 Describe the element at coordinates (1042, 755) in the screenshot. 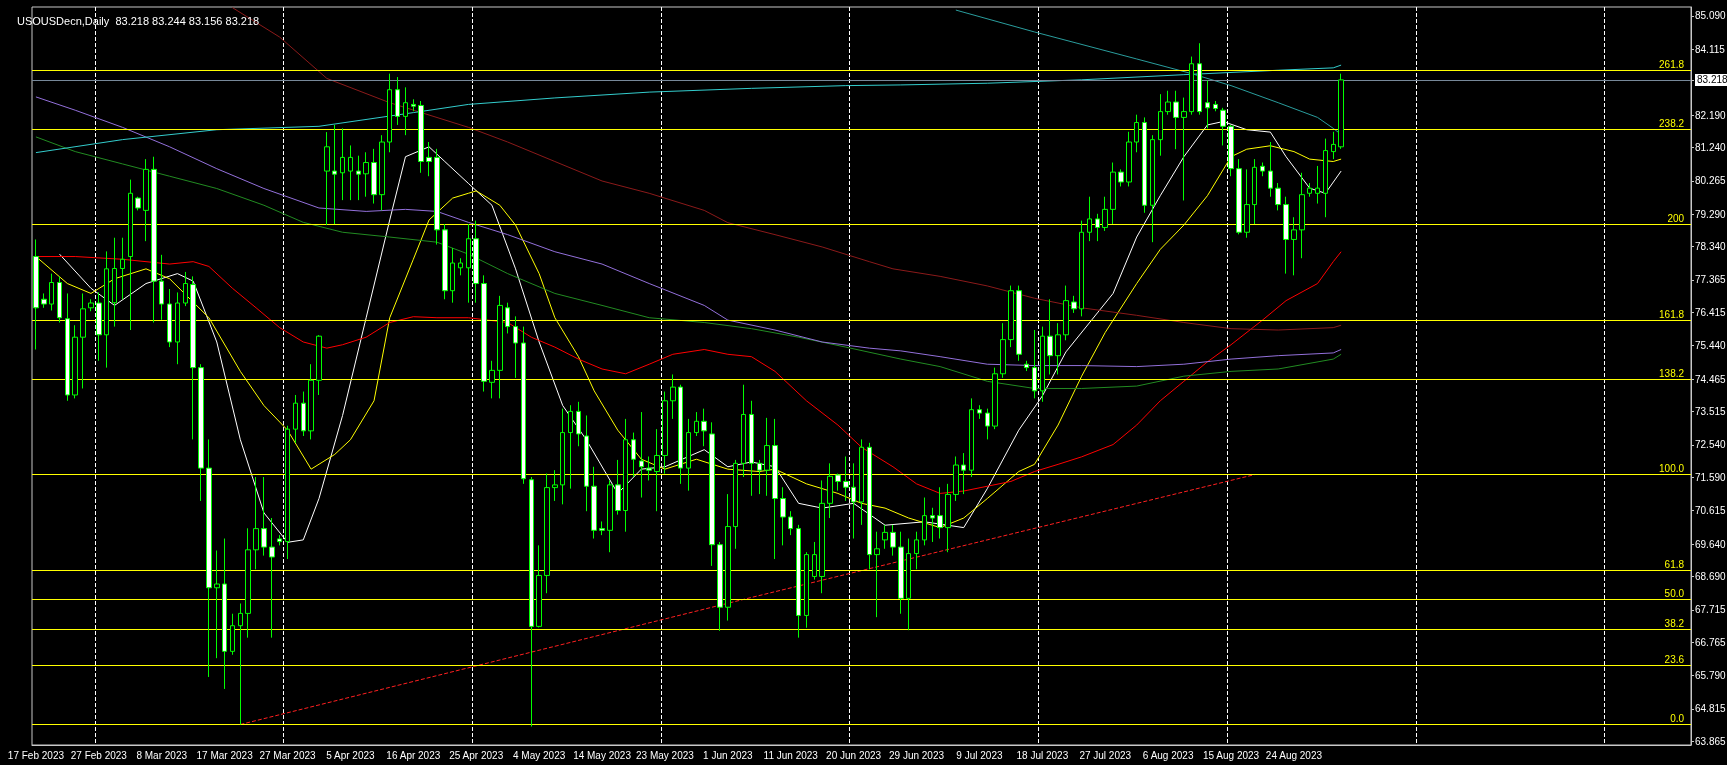

I see `x-tick-label: 18 Jul 2023` at that location.